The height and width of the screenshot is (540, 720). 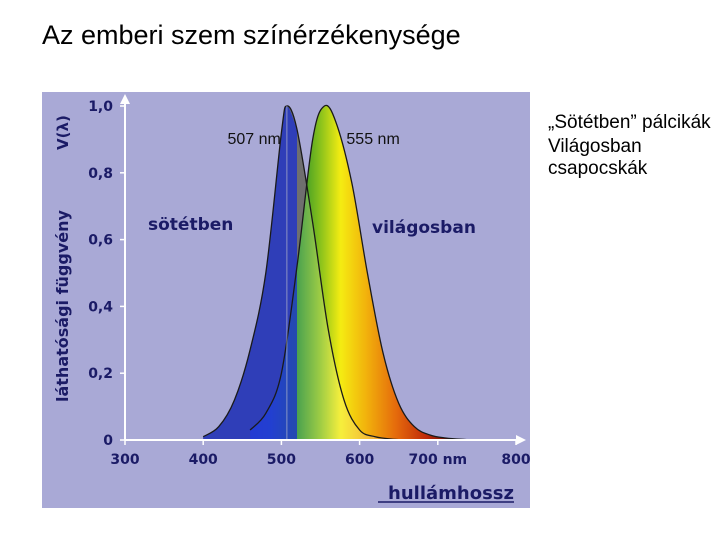 I want to click on y-tick-label: 0,8, so click(x=100, y=174).